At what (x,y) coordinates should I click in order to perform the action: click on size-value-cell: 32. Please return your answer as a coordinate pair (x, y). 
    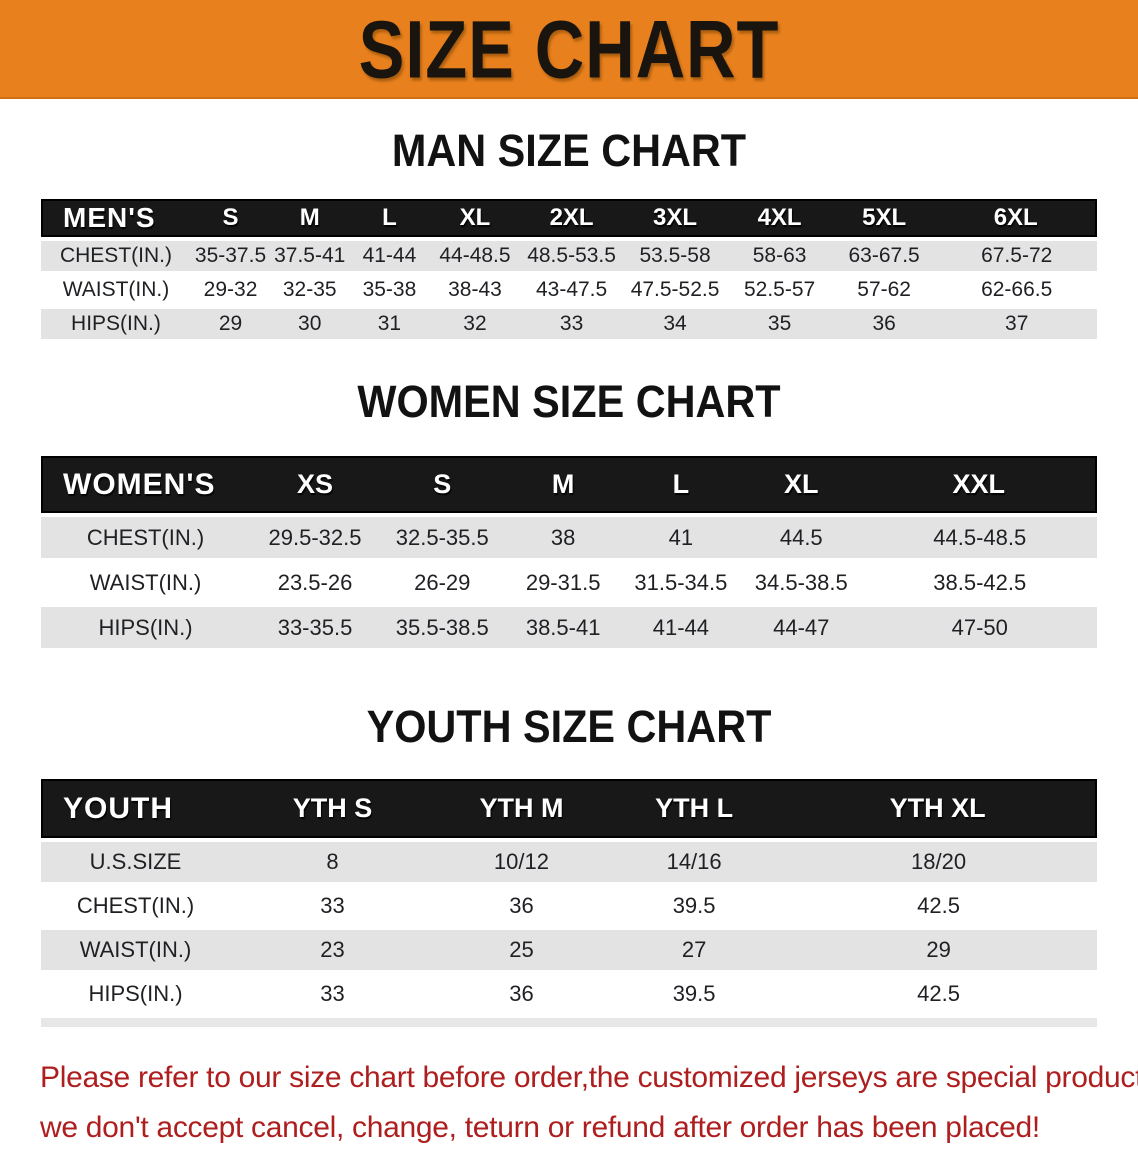
    Looking at the image, I should click on (475, 324).